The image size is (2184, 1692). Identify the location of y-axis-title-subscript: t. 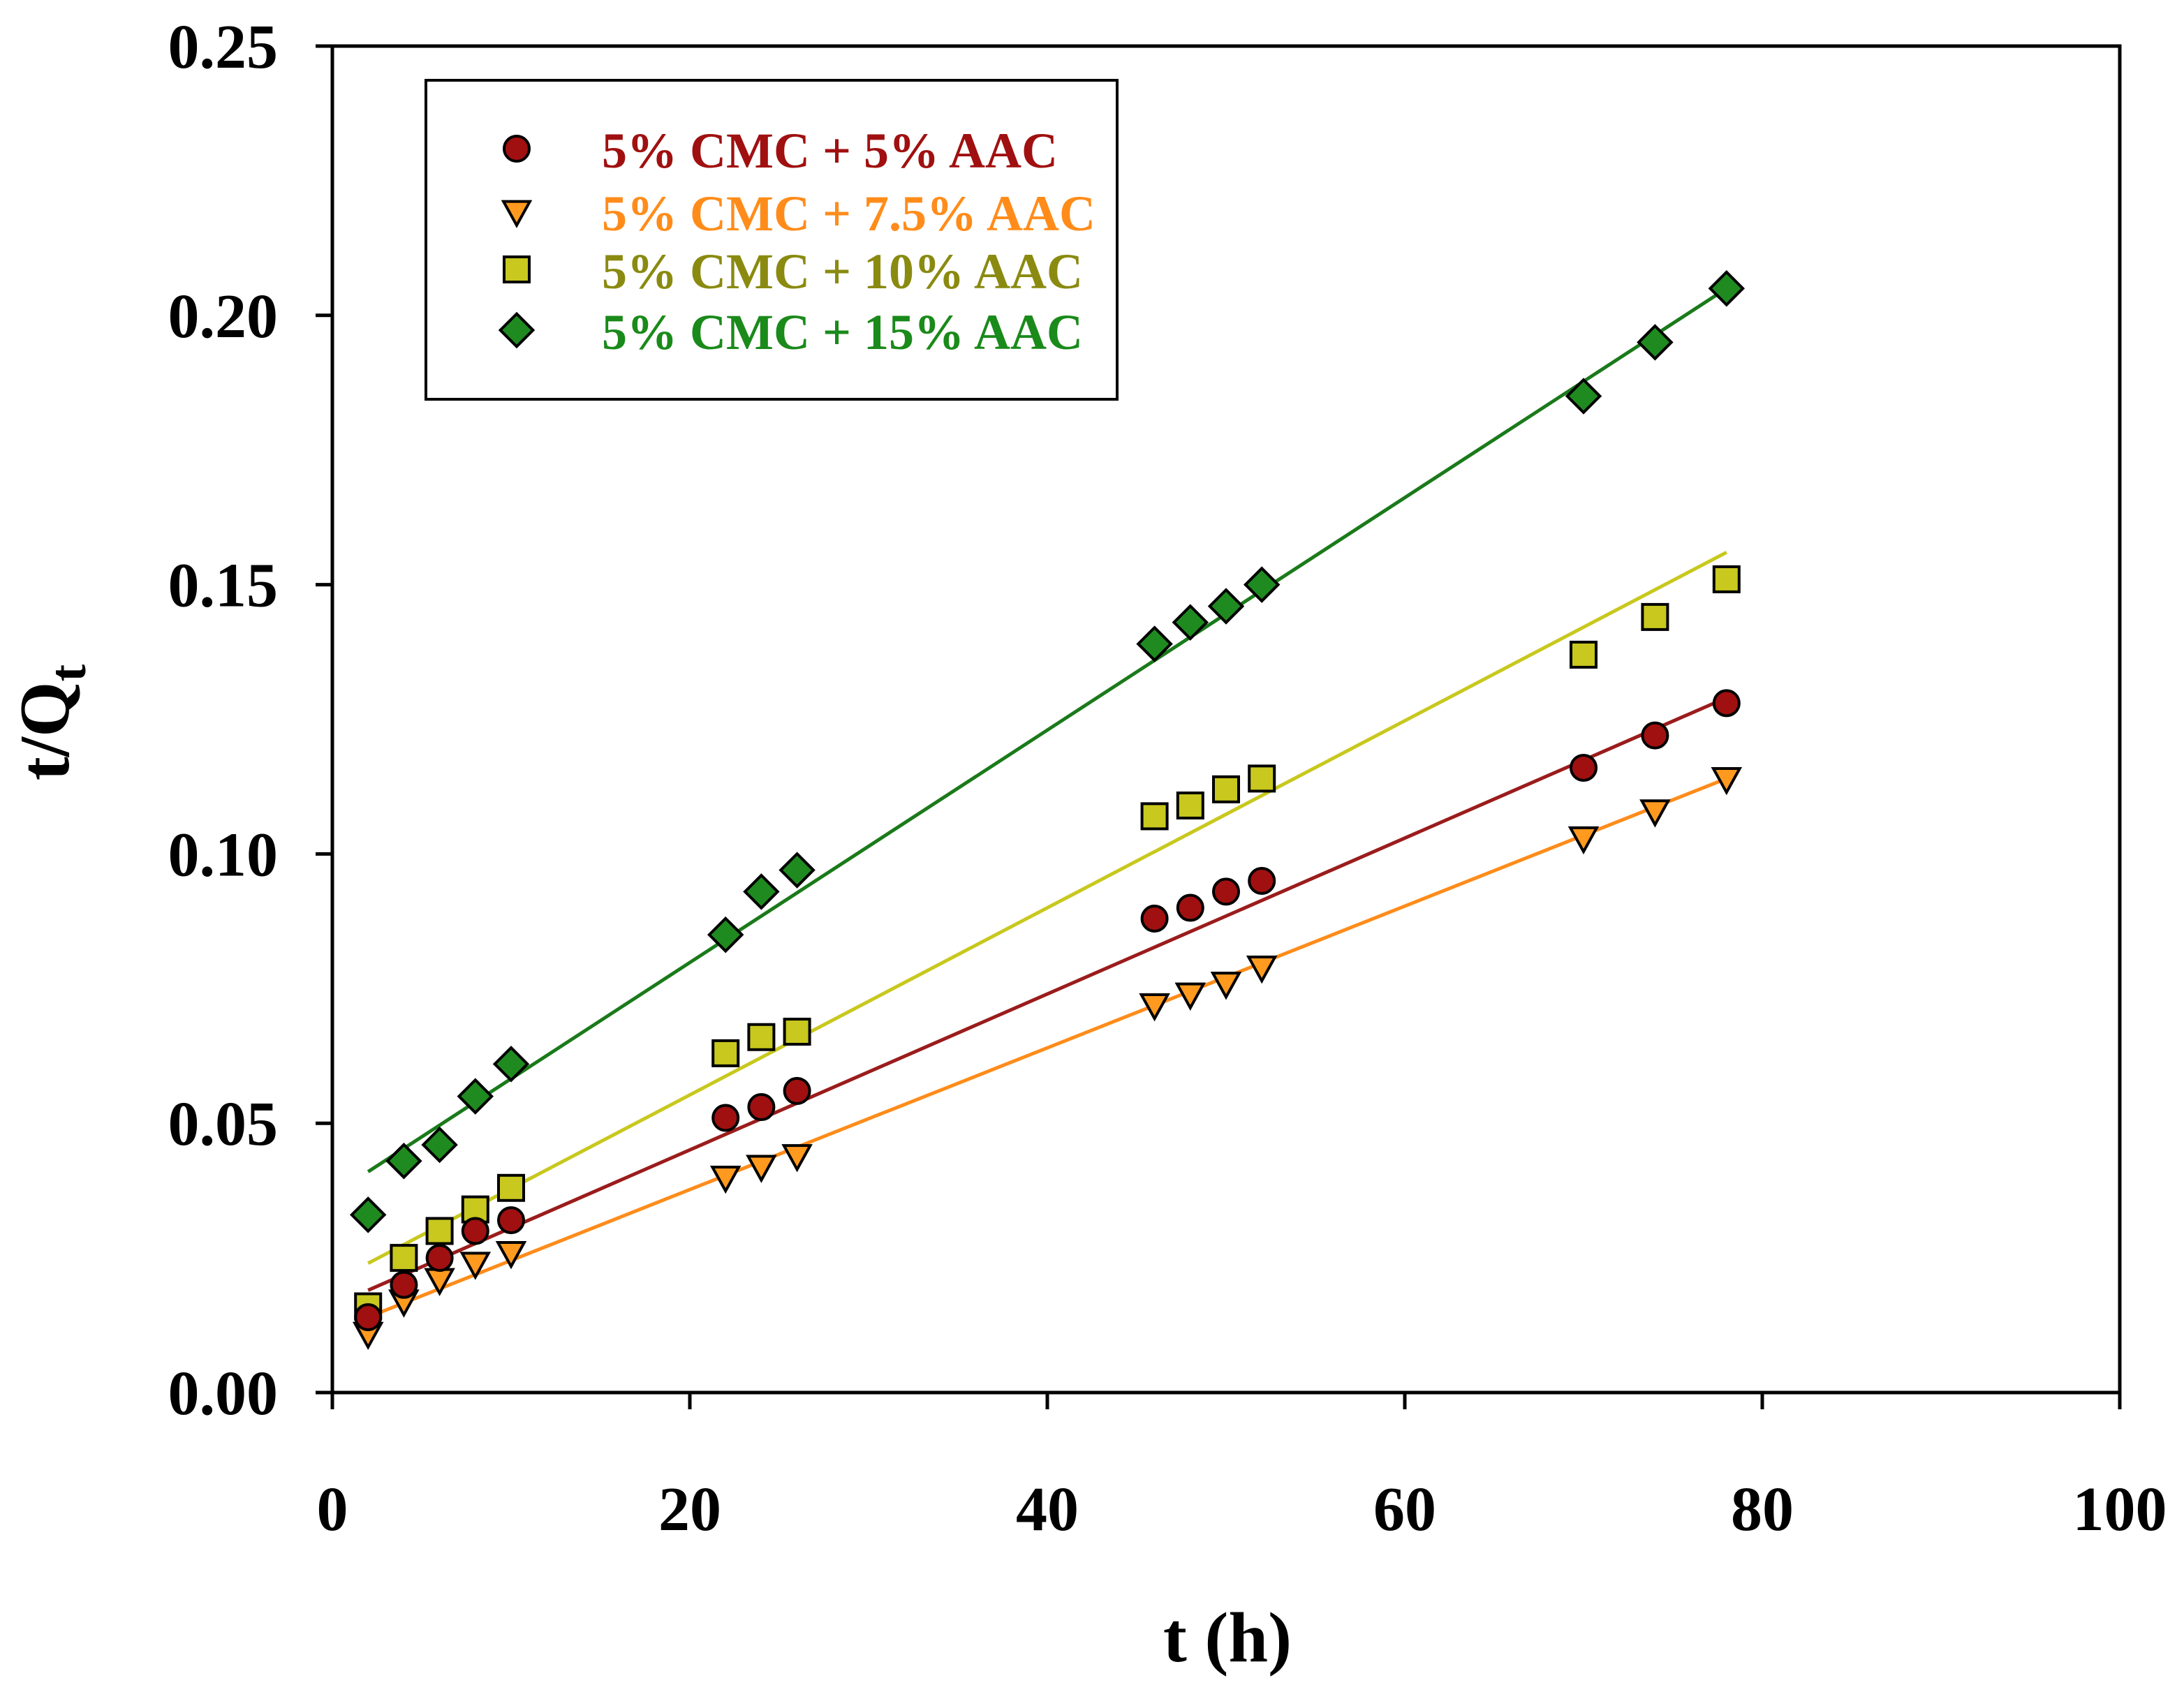
(68, 673).